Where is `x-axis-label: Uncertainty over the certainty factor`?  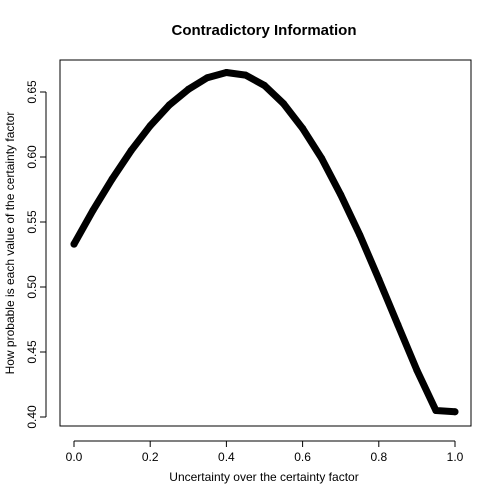 x-axis-label: Uncertainty over the certainty factor is located at coordinates (263, 477).